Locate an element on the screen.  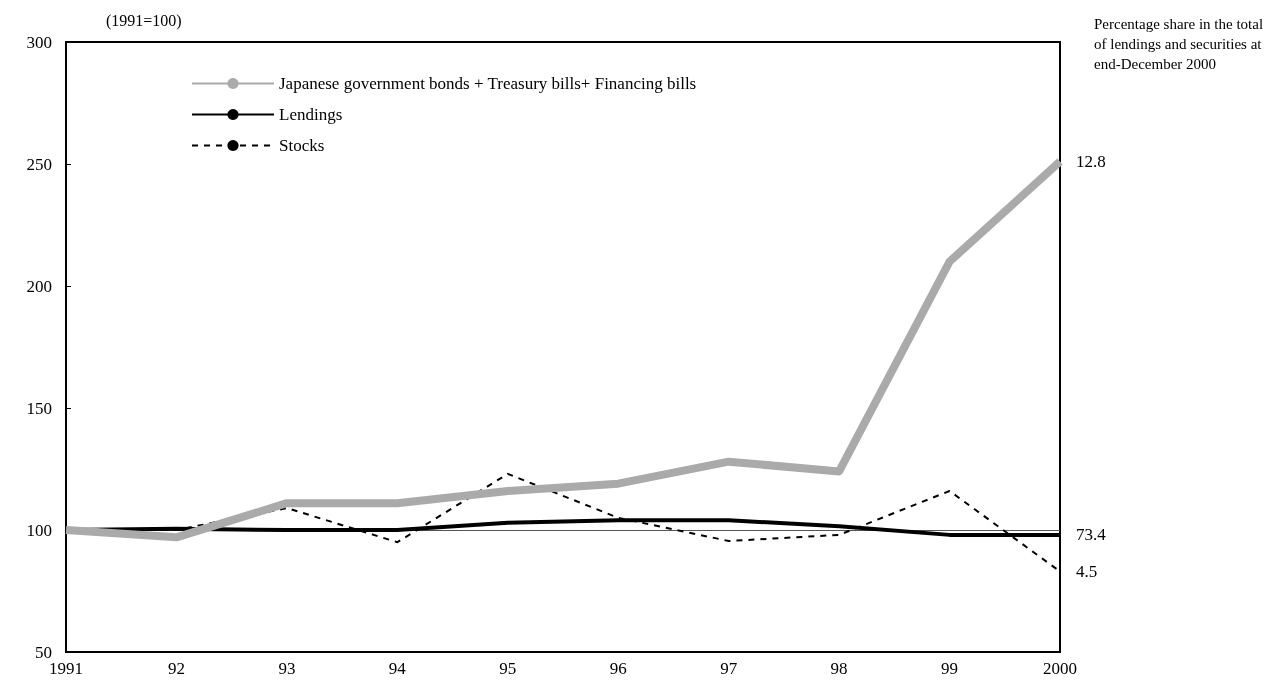
legend-label: Japanese government bonds + Treasury bills+ Financing bills is located at coordinates (488, 83).